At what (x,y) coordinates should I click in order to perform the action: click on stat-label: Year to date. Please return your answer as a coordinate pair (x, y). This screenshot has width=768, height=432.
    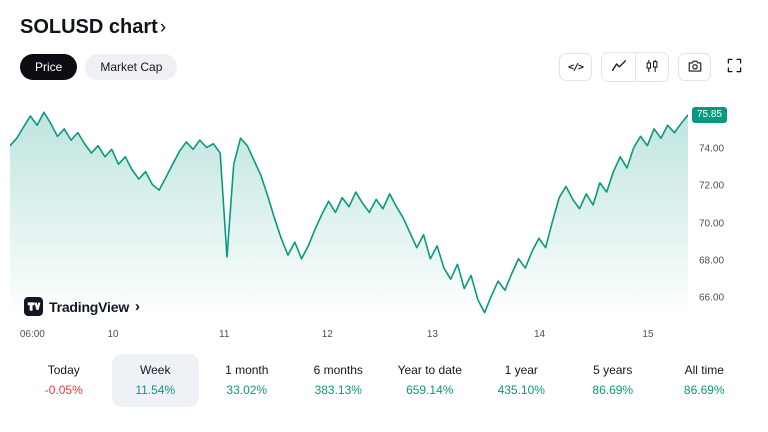
    Looking at the image, I should click on (429, 370).